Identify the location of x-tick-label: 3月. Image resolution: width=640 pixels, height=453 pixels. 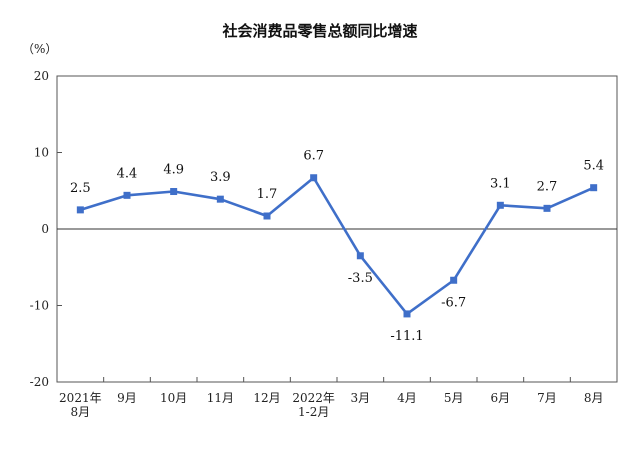
(361, 398).